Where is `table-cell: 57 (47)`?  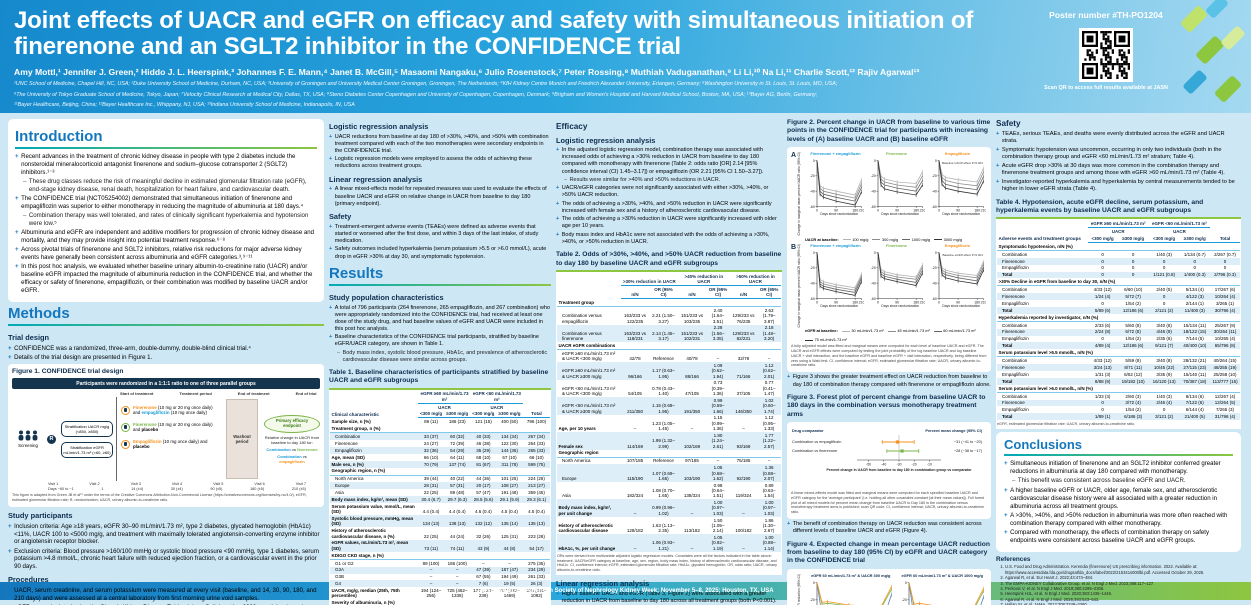 table-cell: 57 (47) is located at coordinates (483, 493).